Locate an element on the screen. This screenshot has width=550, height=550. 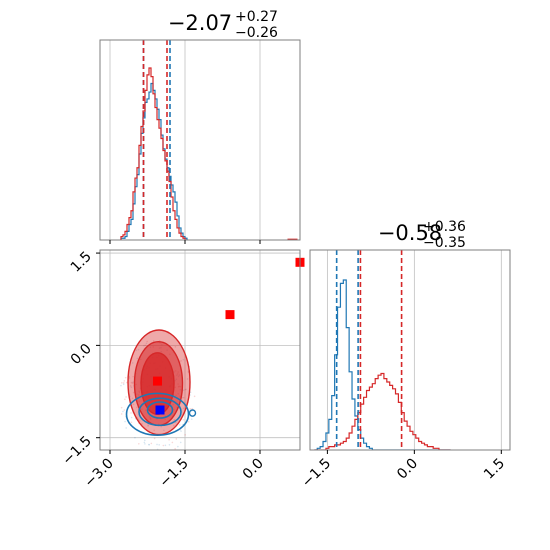
right-ticks: −1.5 0.0 1.5 is located at coordinates (403, 470).